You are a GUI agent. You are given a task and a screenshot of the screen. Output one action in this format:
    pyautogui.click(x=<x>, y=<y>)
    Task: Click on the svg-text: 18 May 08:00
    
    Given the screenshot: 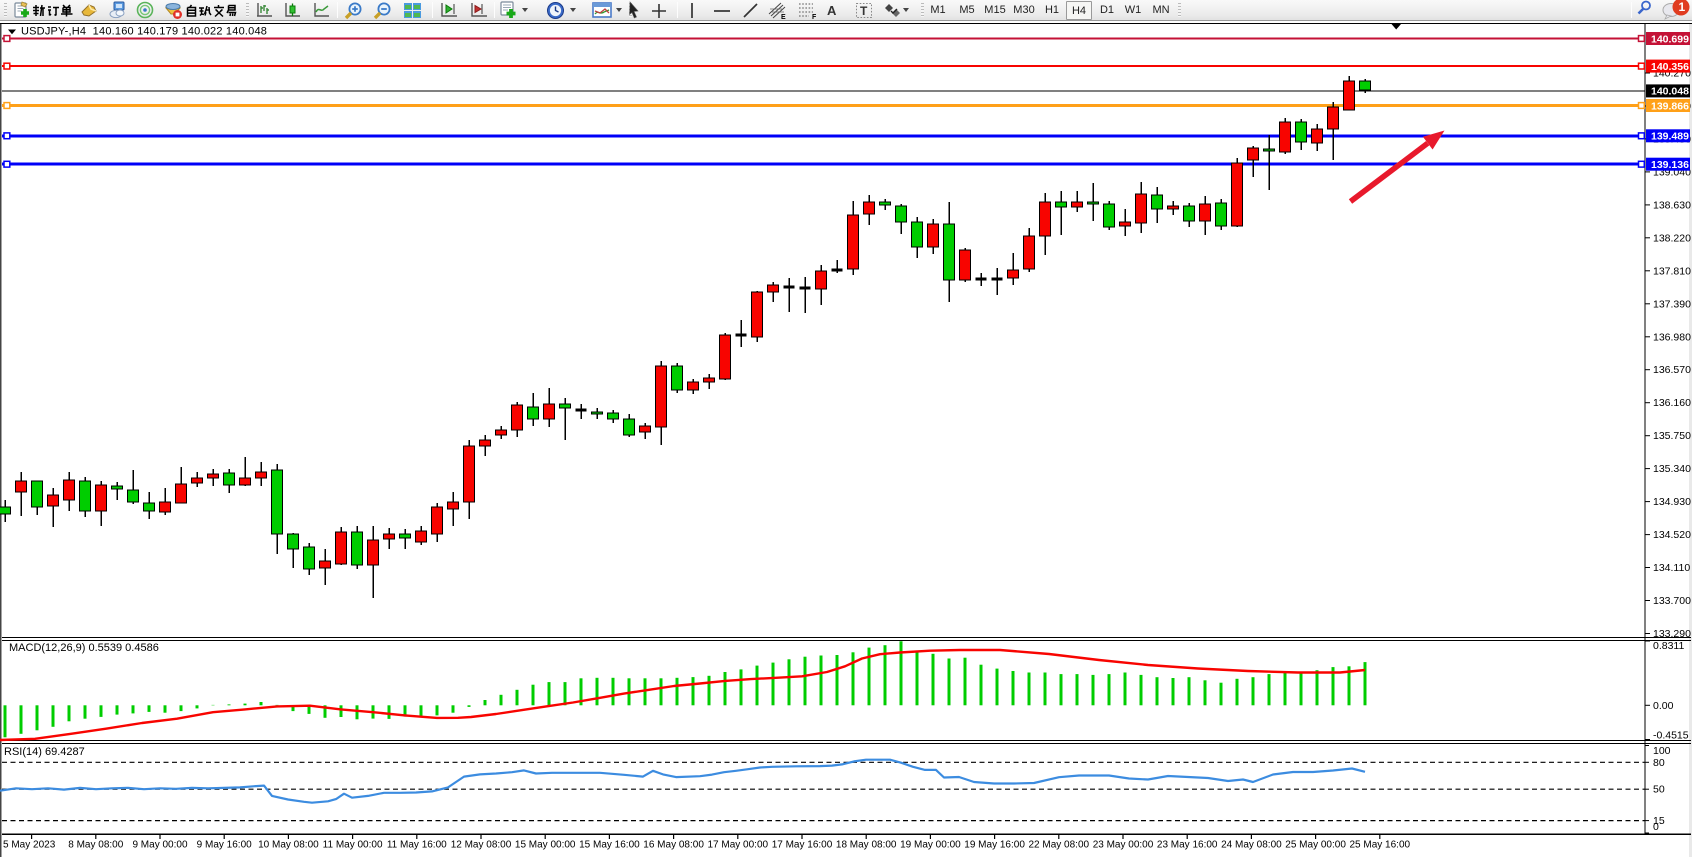 What is the action you would take?
    pyautogui.click(x=866, y=845)
    